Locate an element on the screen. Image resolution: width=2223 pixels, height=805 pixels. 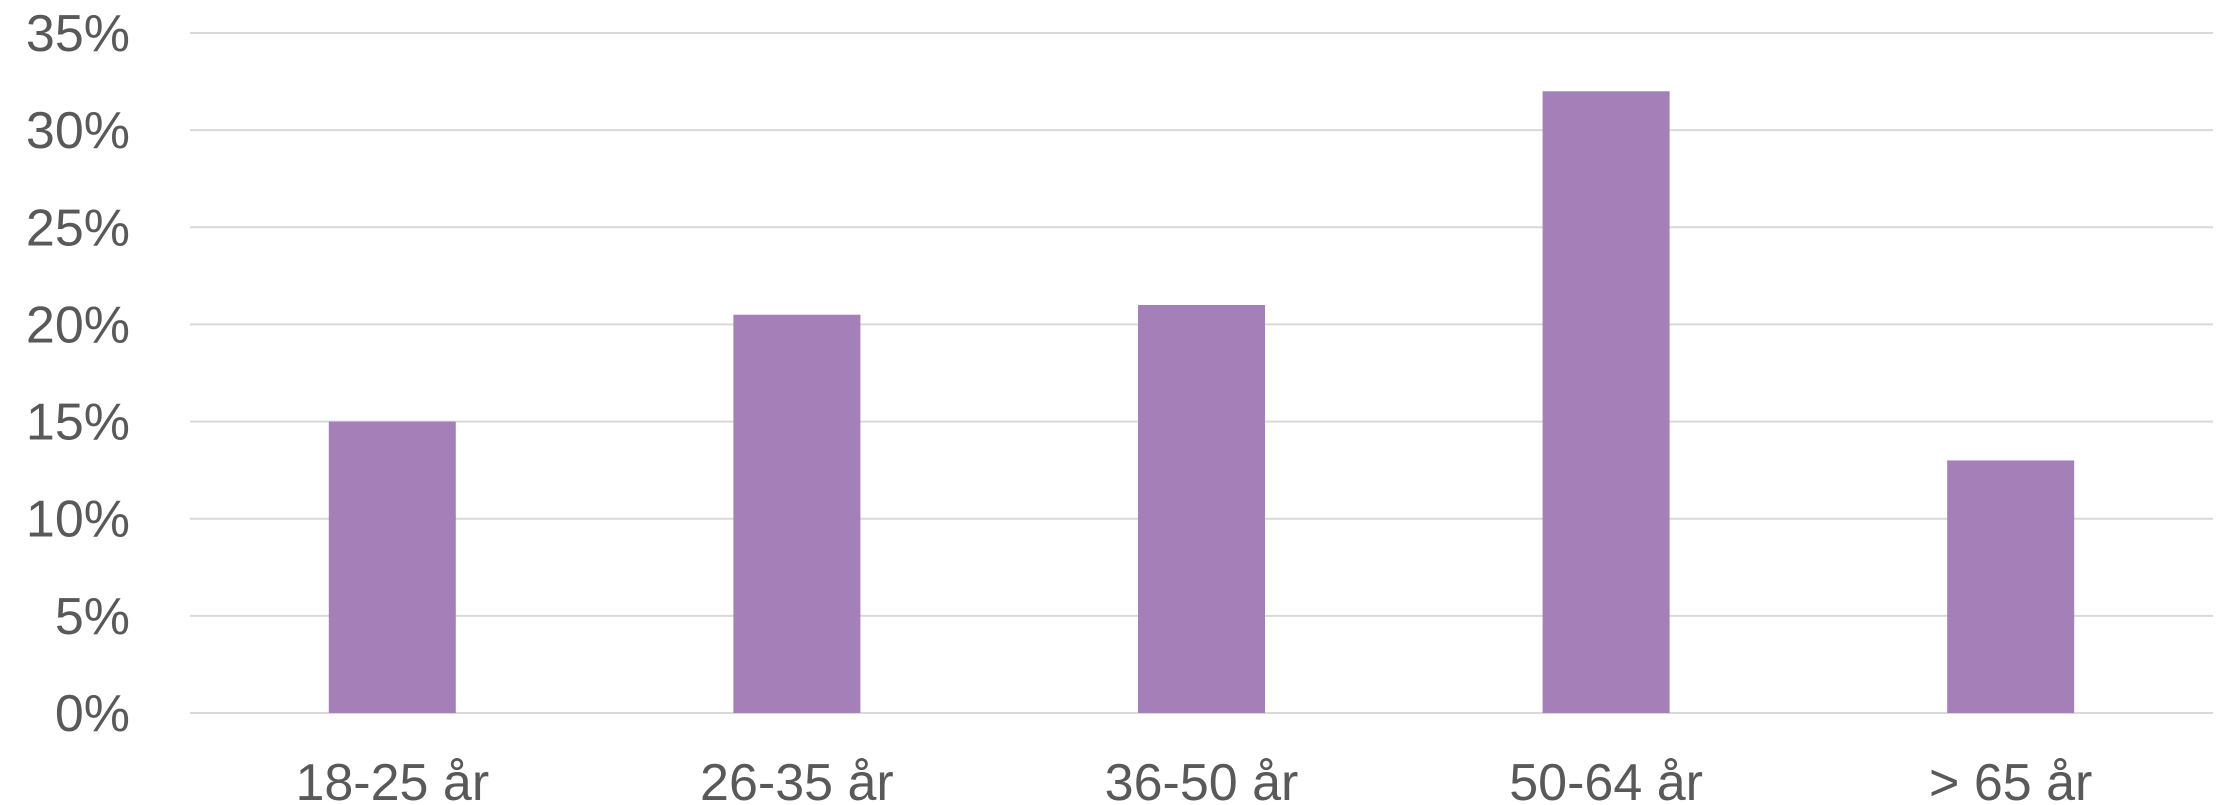
y-tick-label: 10% is located at coordinates (78, 520).